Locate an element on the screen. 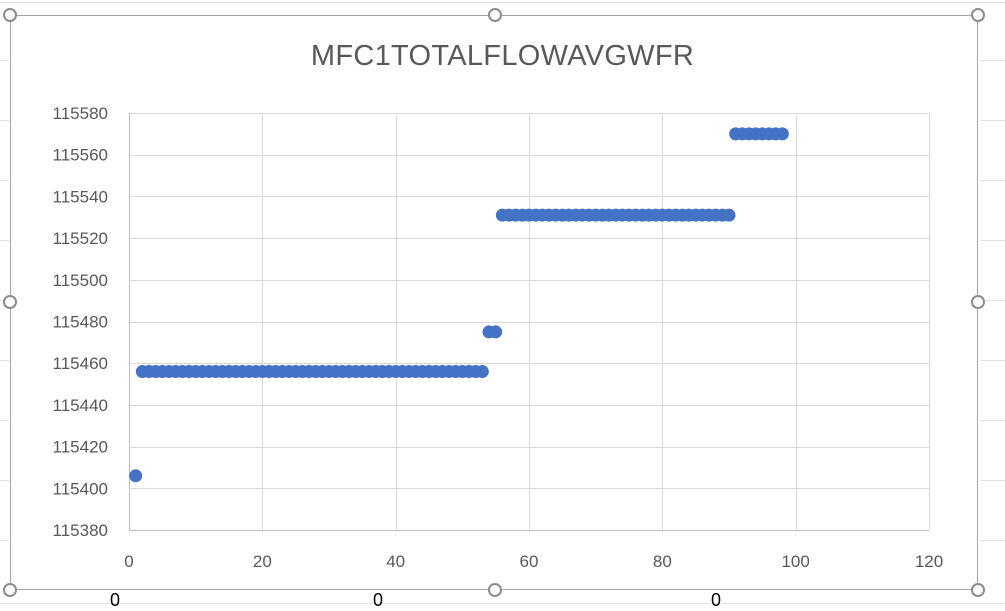 This screenshot has height=611, width=1005. x-tick-label: 120 is located at coordinates (929, 561).